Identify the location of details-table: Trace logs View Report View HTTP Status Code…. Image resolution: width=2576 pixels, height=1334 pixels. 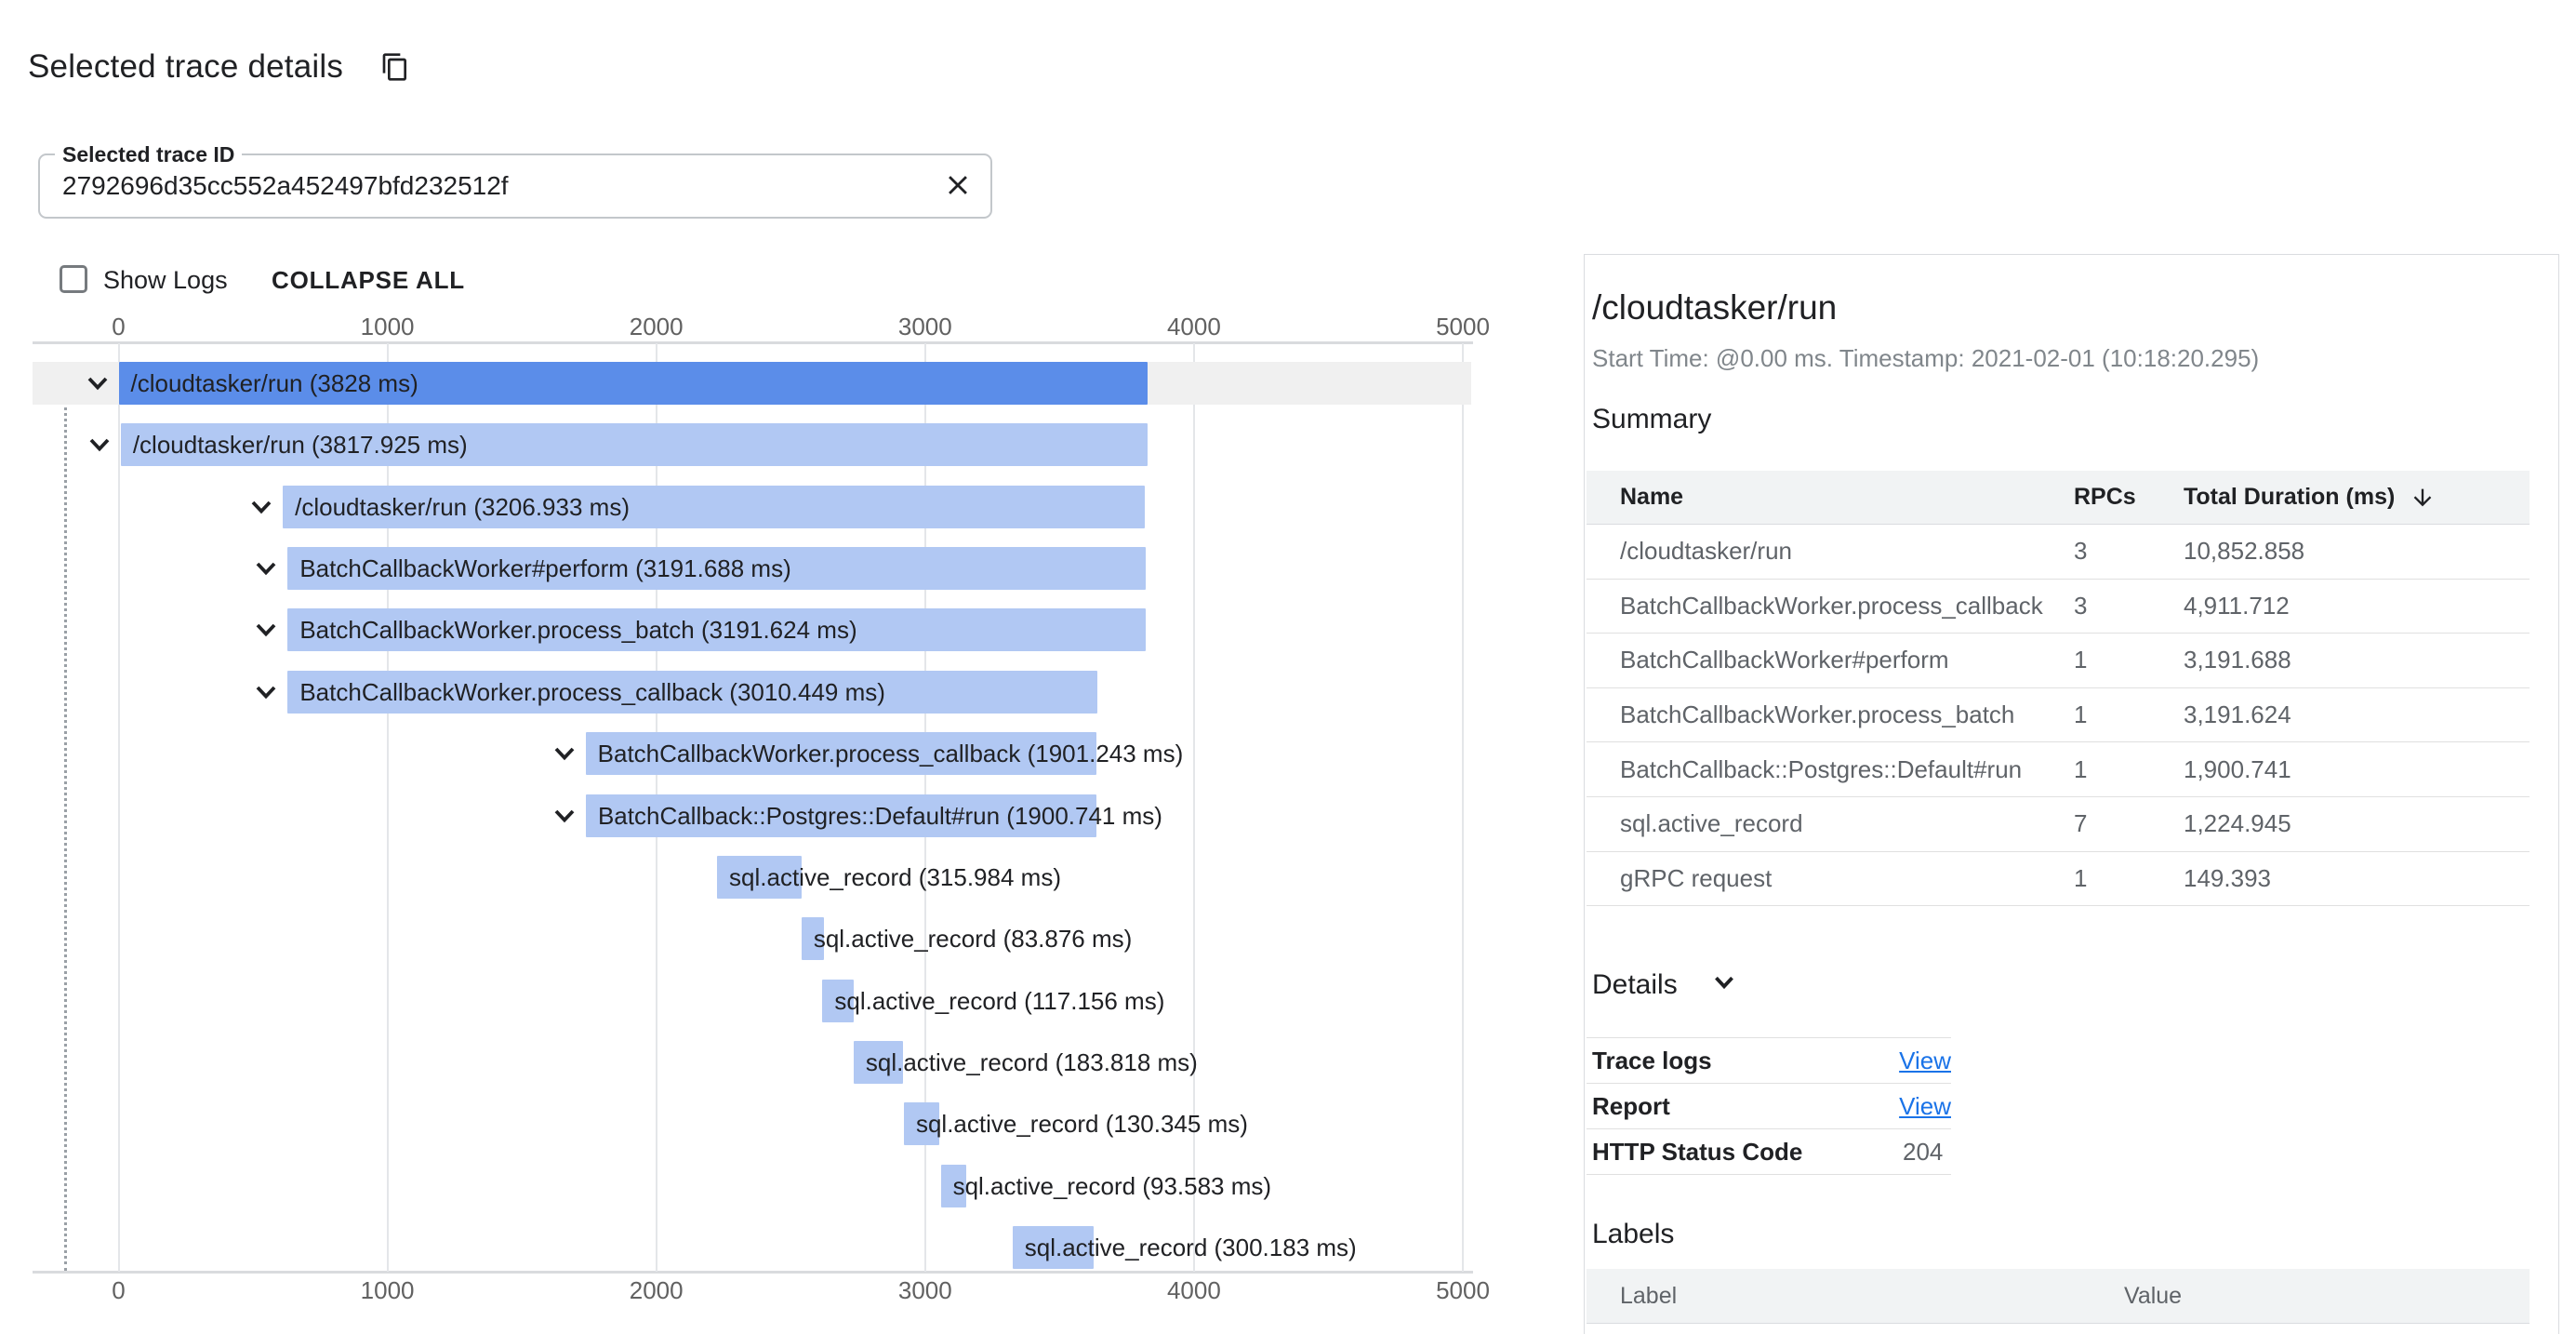
(1769, 1106).